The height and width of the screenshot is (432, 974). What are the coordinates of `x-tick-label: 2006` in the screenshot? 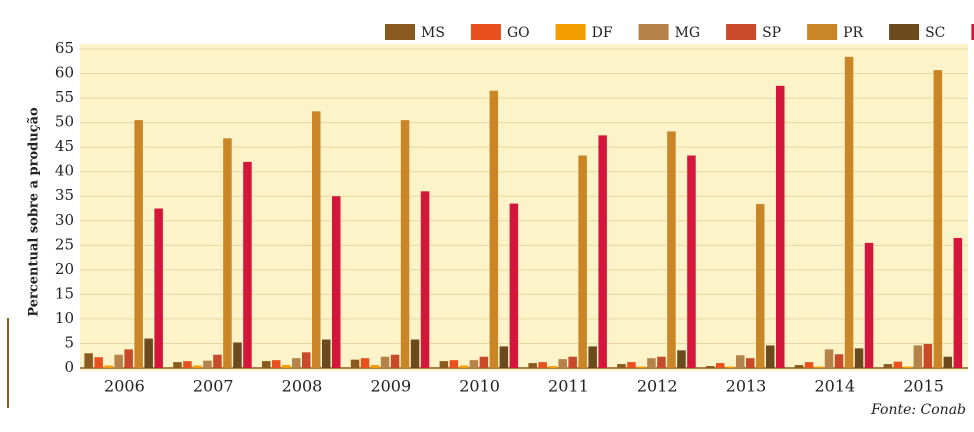 It's located at (124, 386).